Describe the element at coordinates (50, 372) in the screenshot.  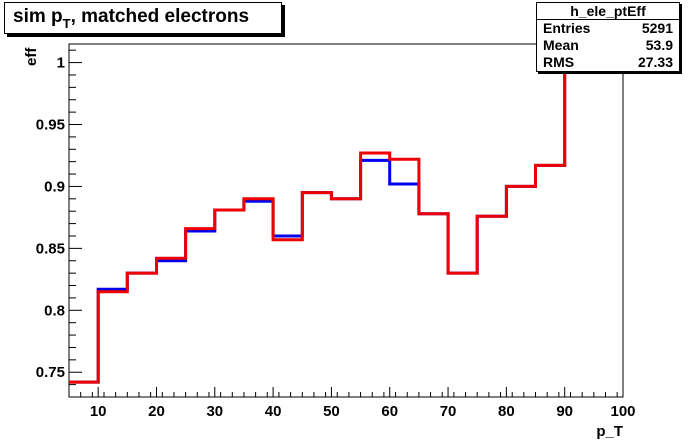
I see `y-tick-label: 0.75` at that location.